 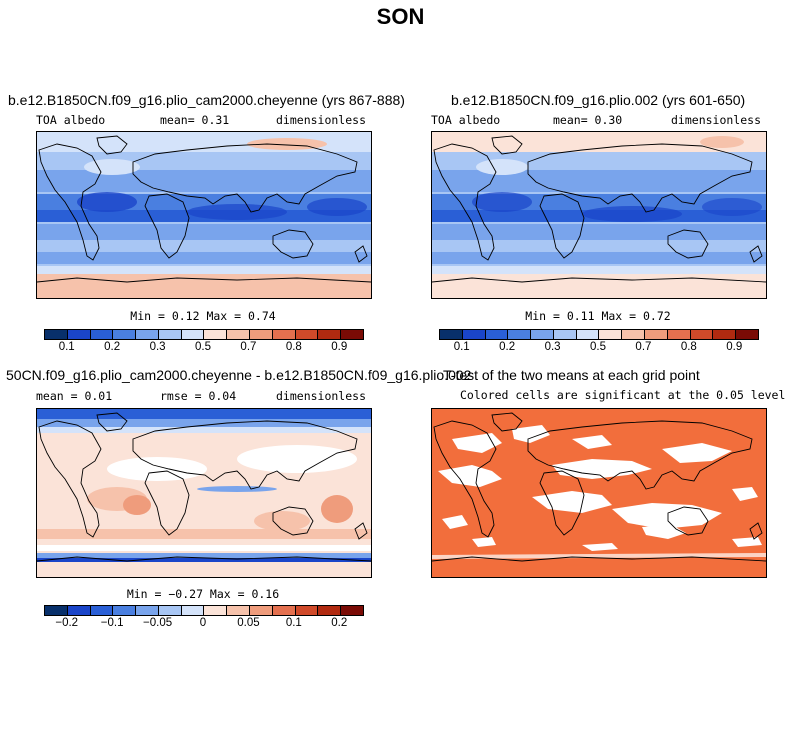 What do you see at coordinates (248, 623) in the screenshot?
I see `colorbar-tick-label: 0.05` at bounding box center [248, 623].